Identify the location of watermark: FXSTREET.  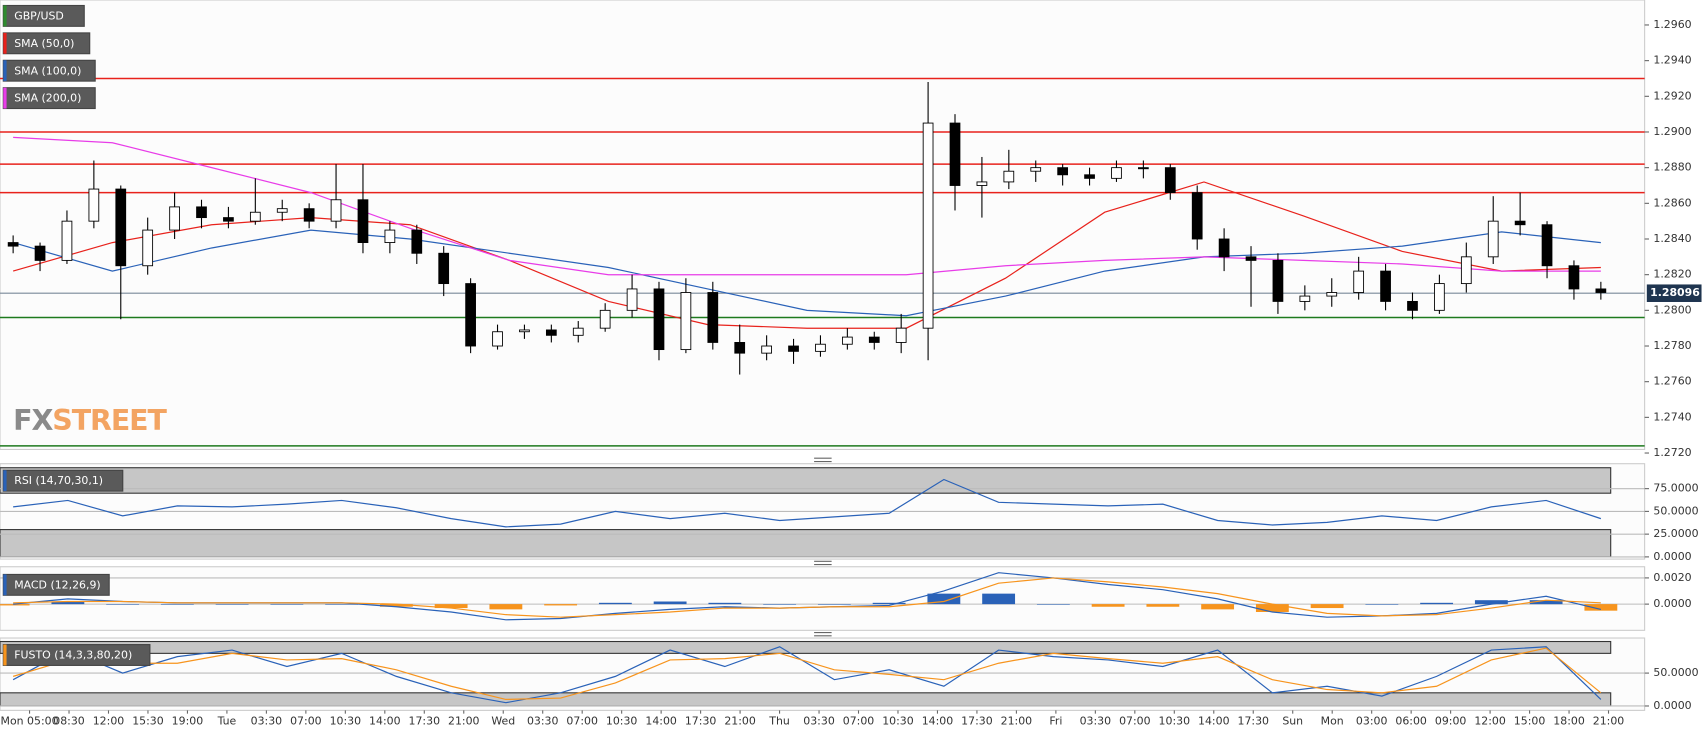
(90, 420).